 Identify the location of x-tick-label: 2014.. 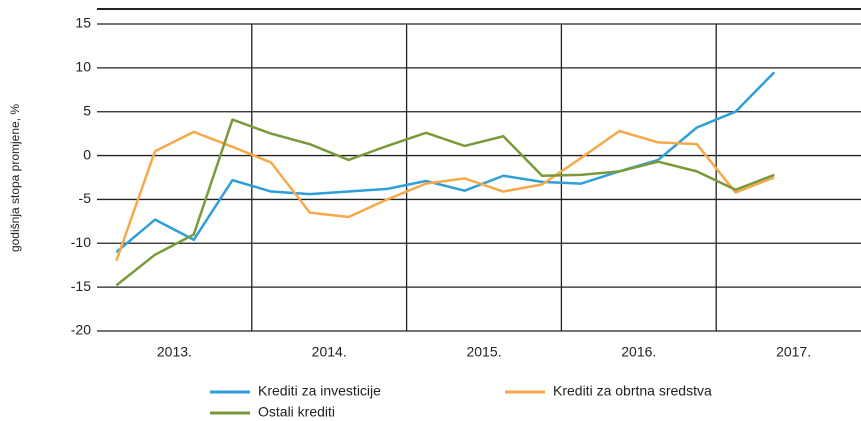
(329, 352).